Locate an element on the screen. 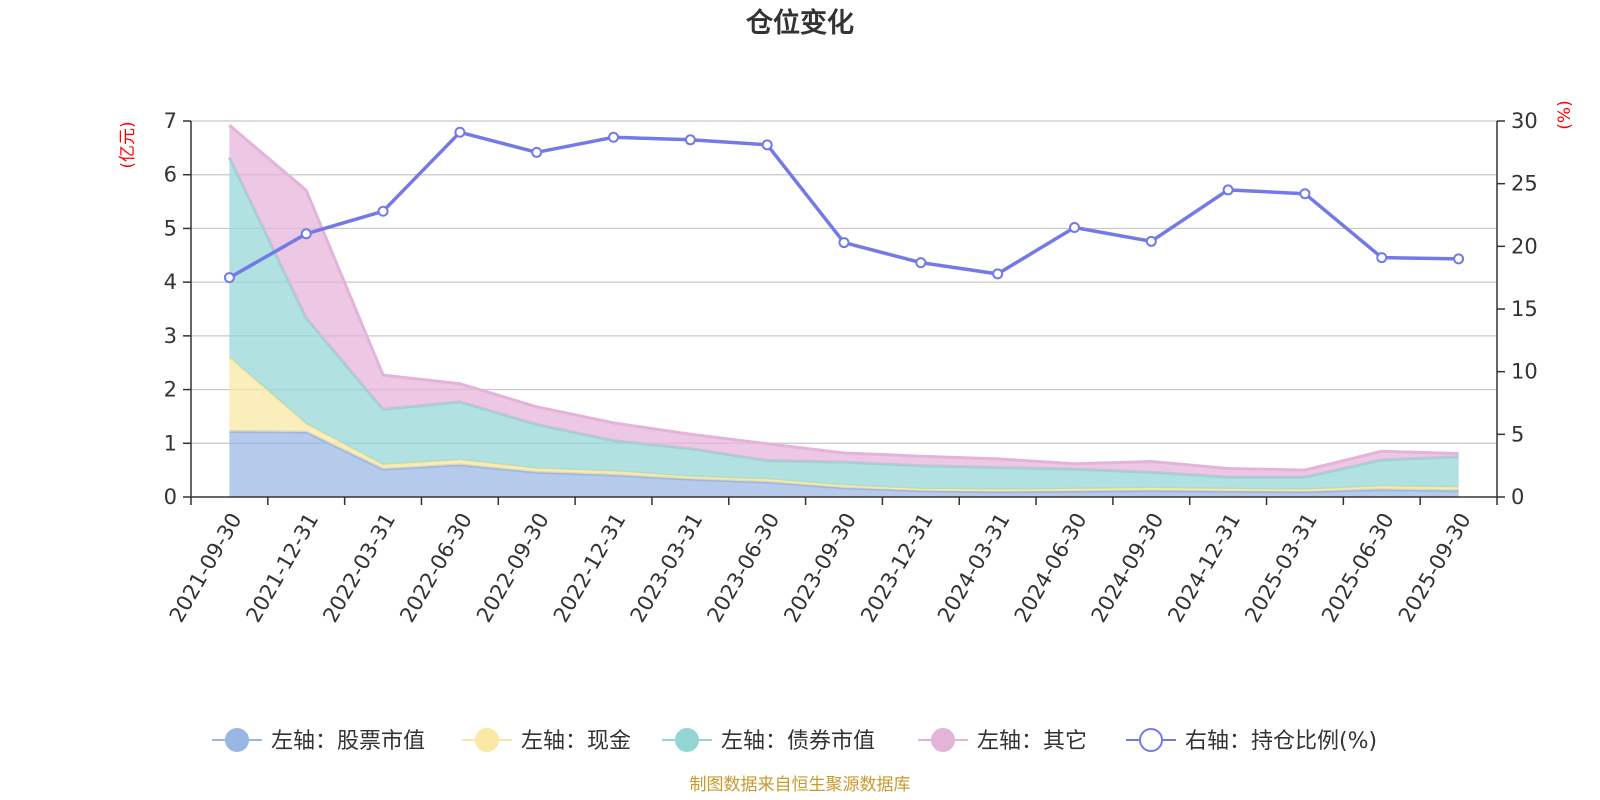 The width and height of the screenshot is (1600, 800). x-tick-label: 2022-12-31 is located at coordinates (590, 568).